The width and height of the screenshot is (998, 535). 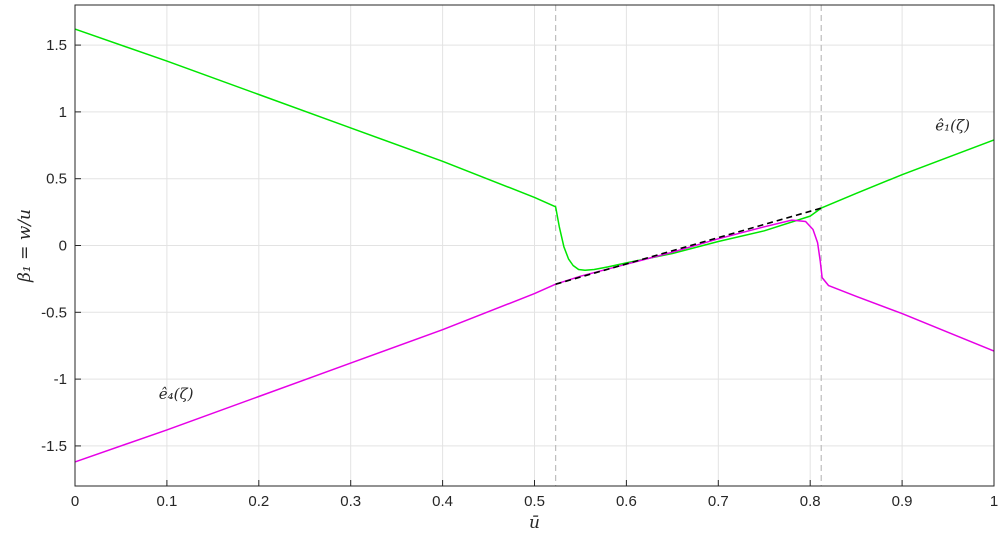 What do you see at coordinates (75, 501) in the screenshot?
I see `x-tick-label: 0` at bounding box center [75, 501].